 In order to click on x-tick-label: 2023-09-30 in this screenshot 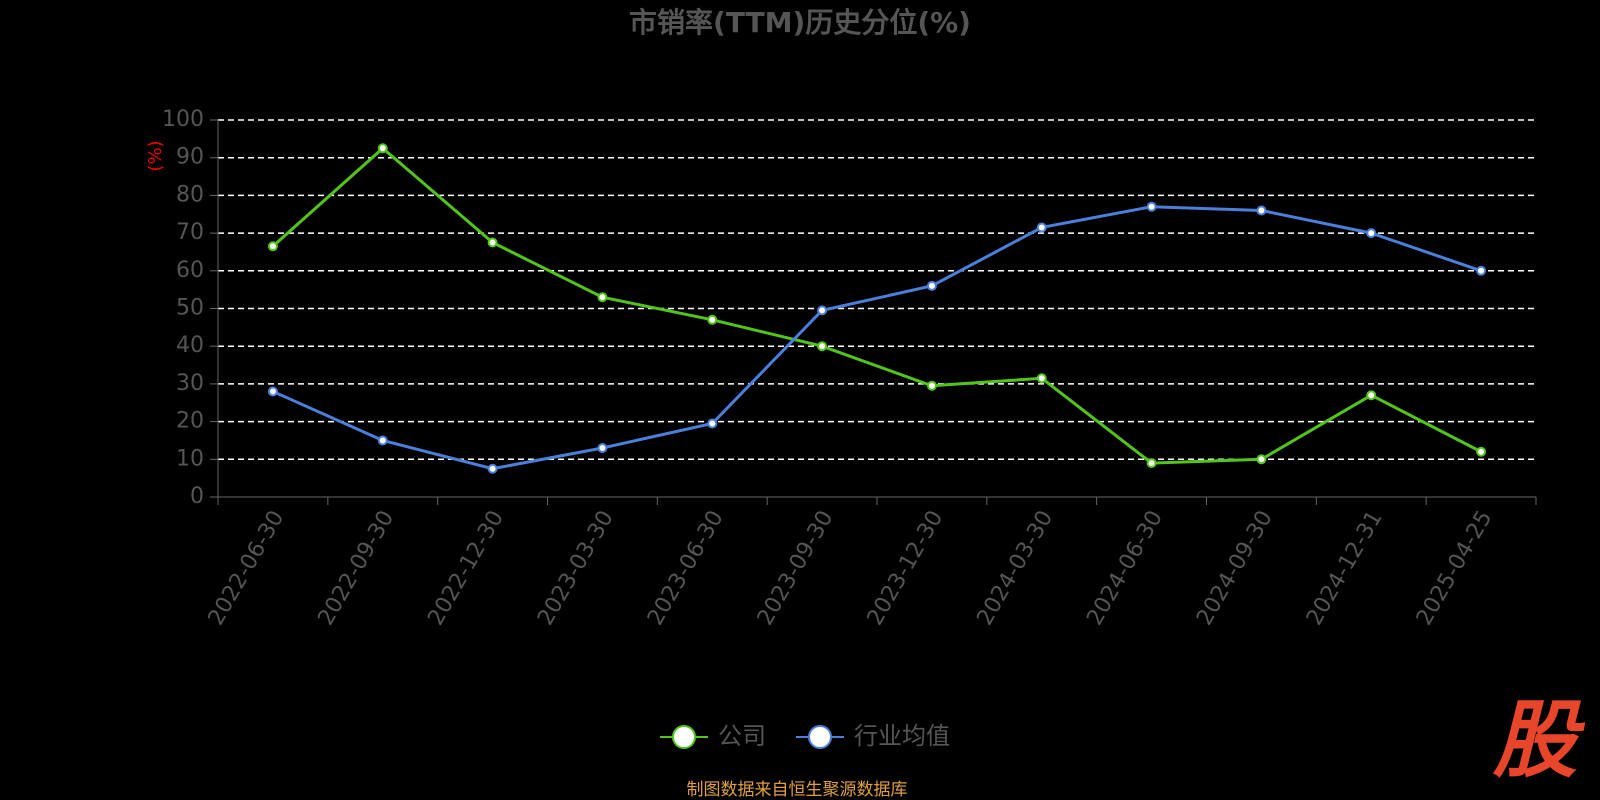, I will do `click(796, 568)`.